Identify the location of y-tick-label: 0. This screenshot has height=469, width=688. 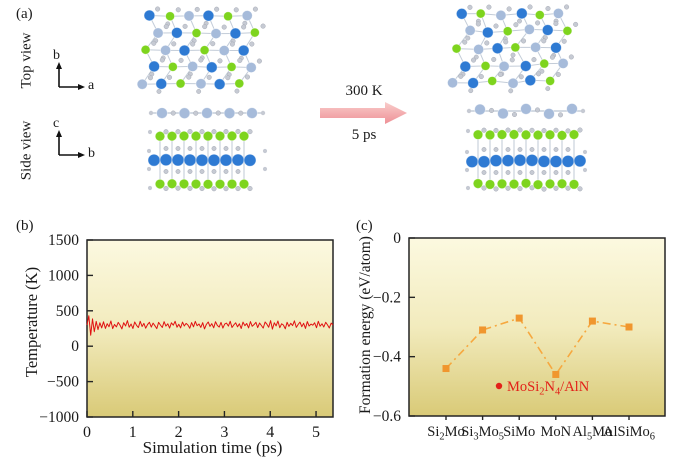
(75, 346).